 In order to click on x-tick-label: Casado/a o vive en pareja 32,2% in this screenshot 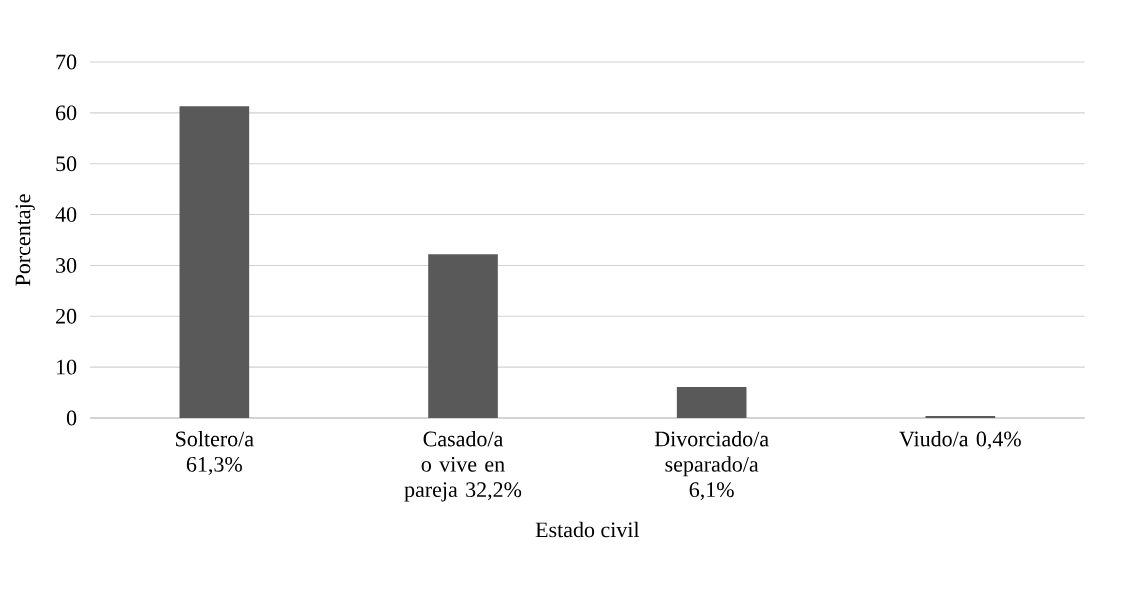, I will do `click(463, 466)`.